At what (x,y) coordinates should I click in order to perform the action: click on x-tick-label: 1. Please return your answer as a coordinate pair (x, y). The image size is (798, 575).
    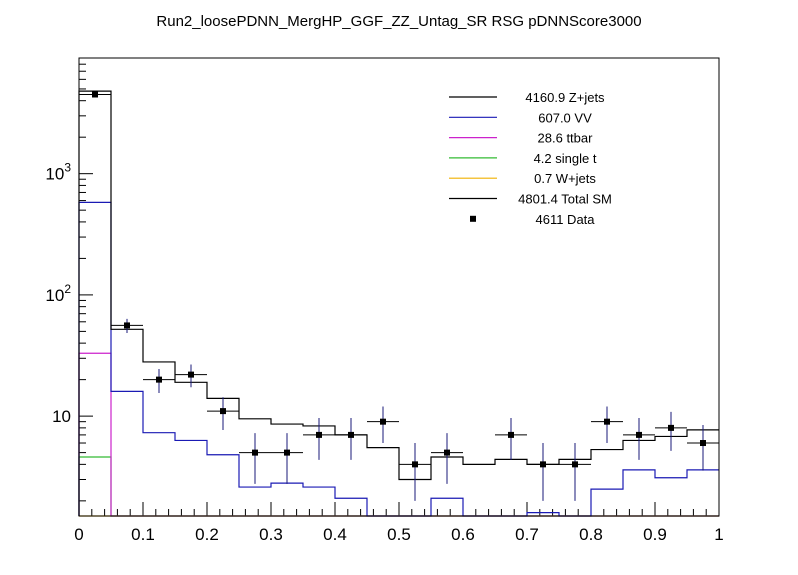
    Looking at the image, I should click on (718, 534).